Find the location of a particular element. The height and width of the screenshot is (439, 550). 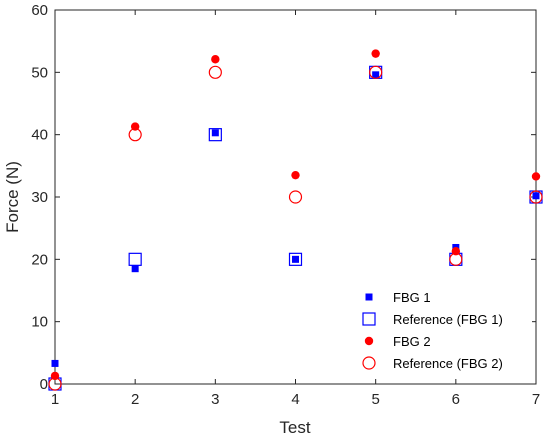

legend-box is located at coordinates (443, 331).